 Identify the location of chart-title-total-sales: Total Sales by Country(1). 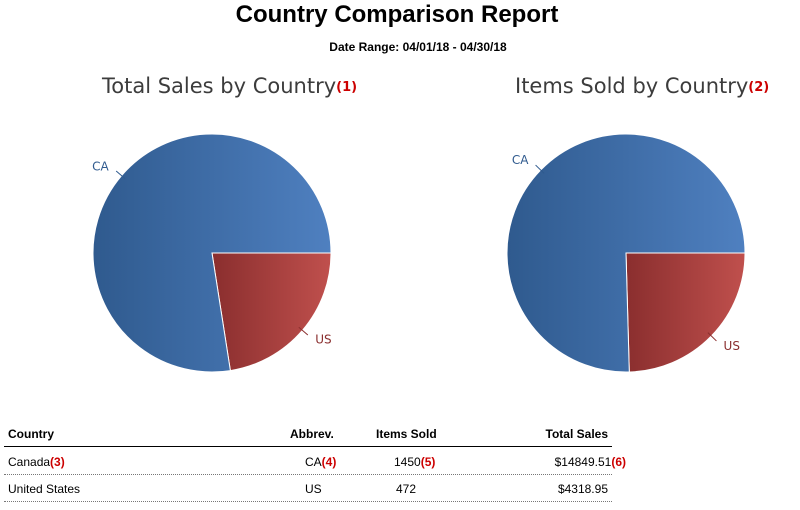
(229, 86).